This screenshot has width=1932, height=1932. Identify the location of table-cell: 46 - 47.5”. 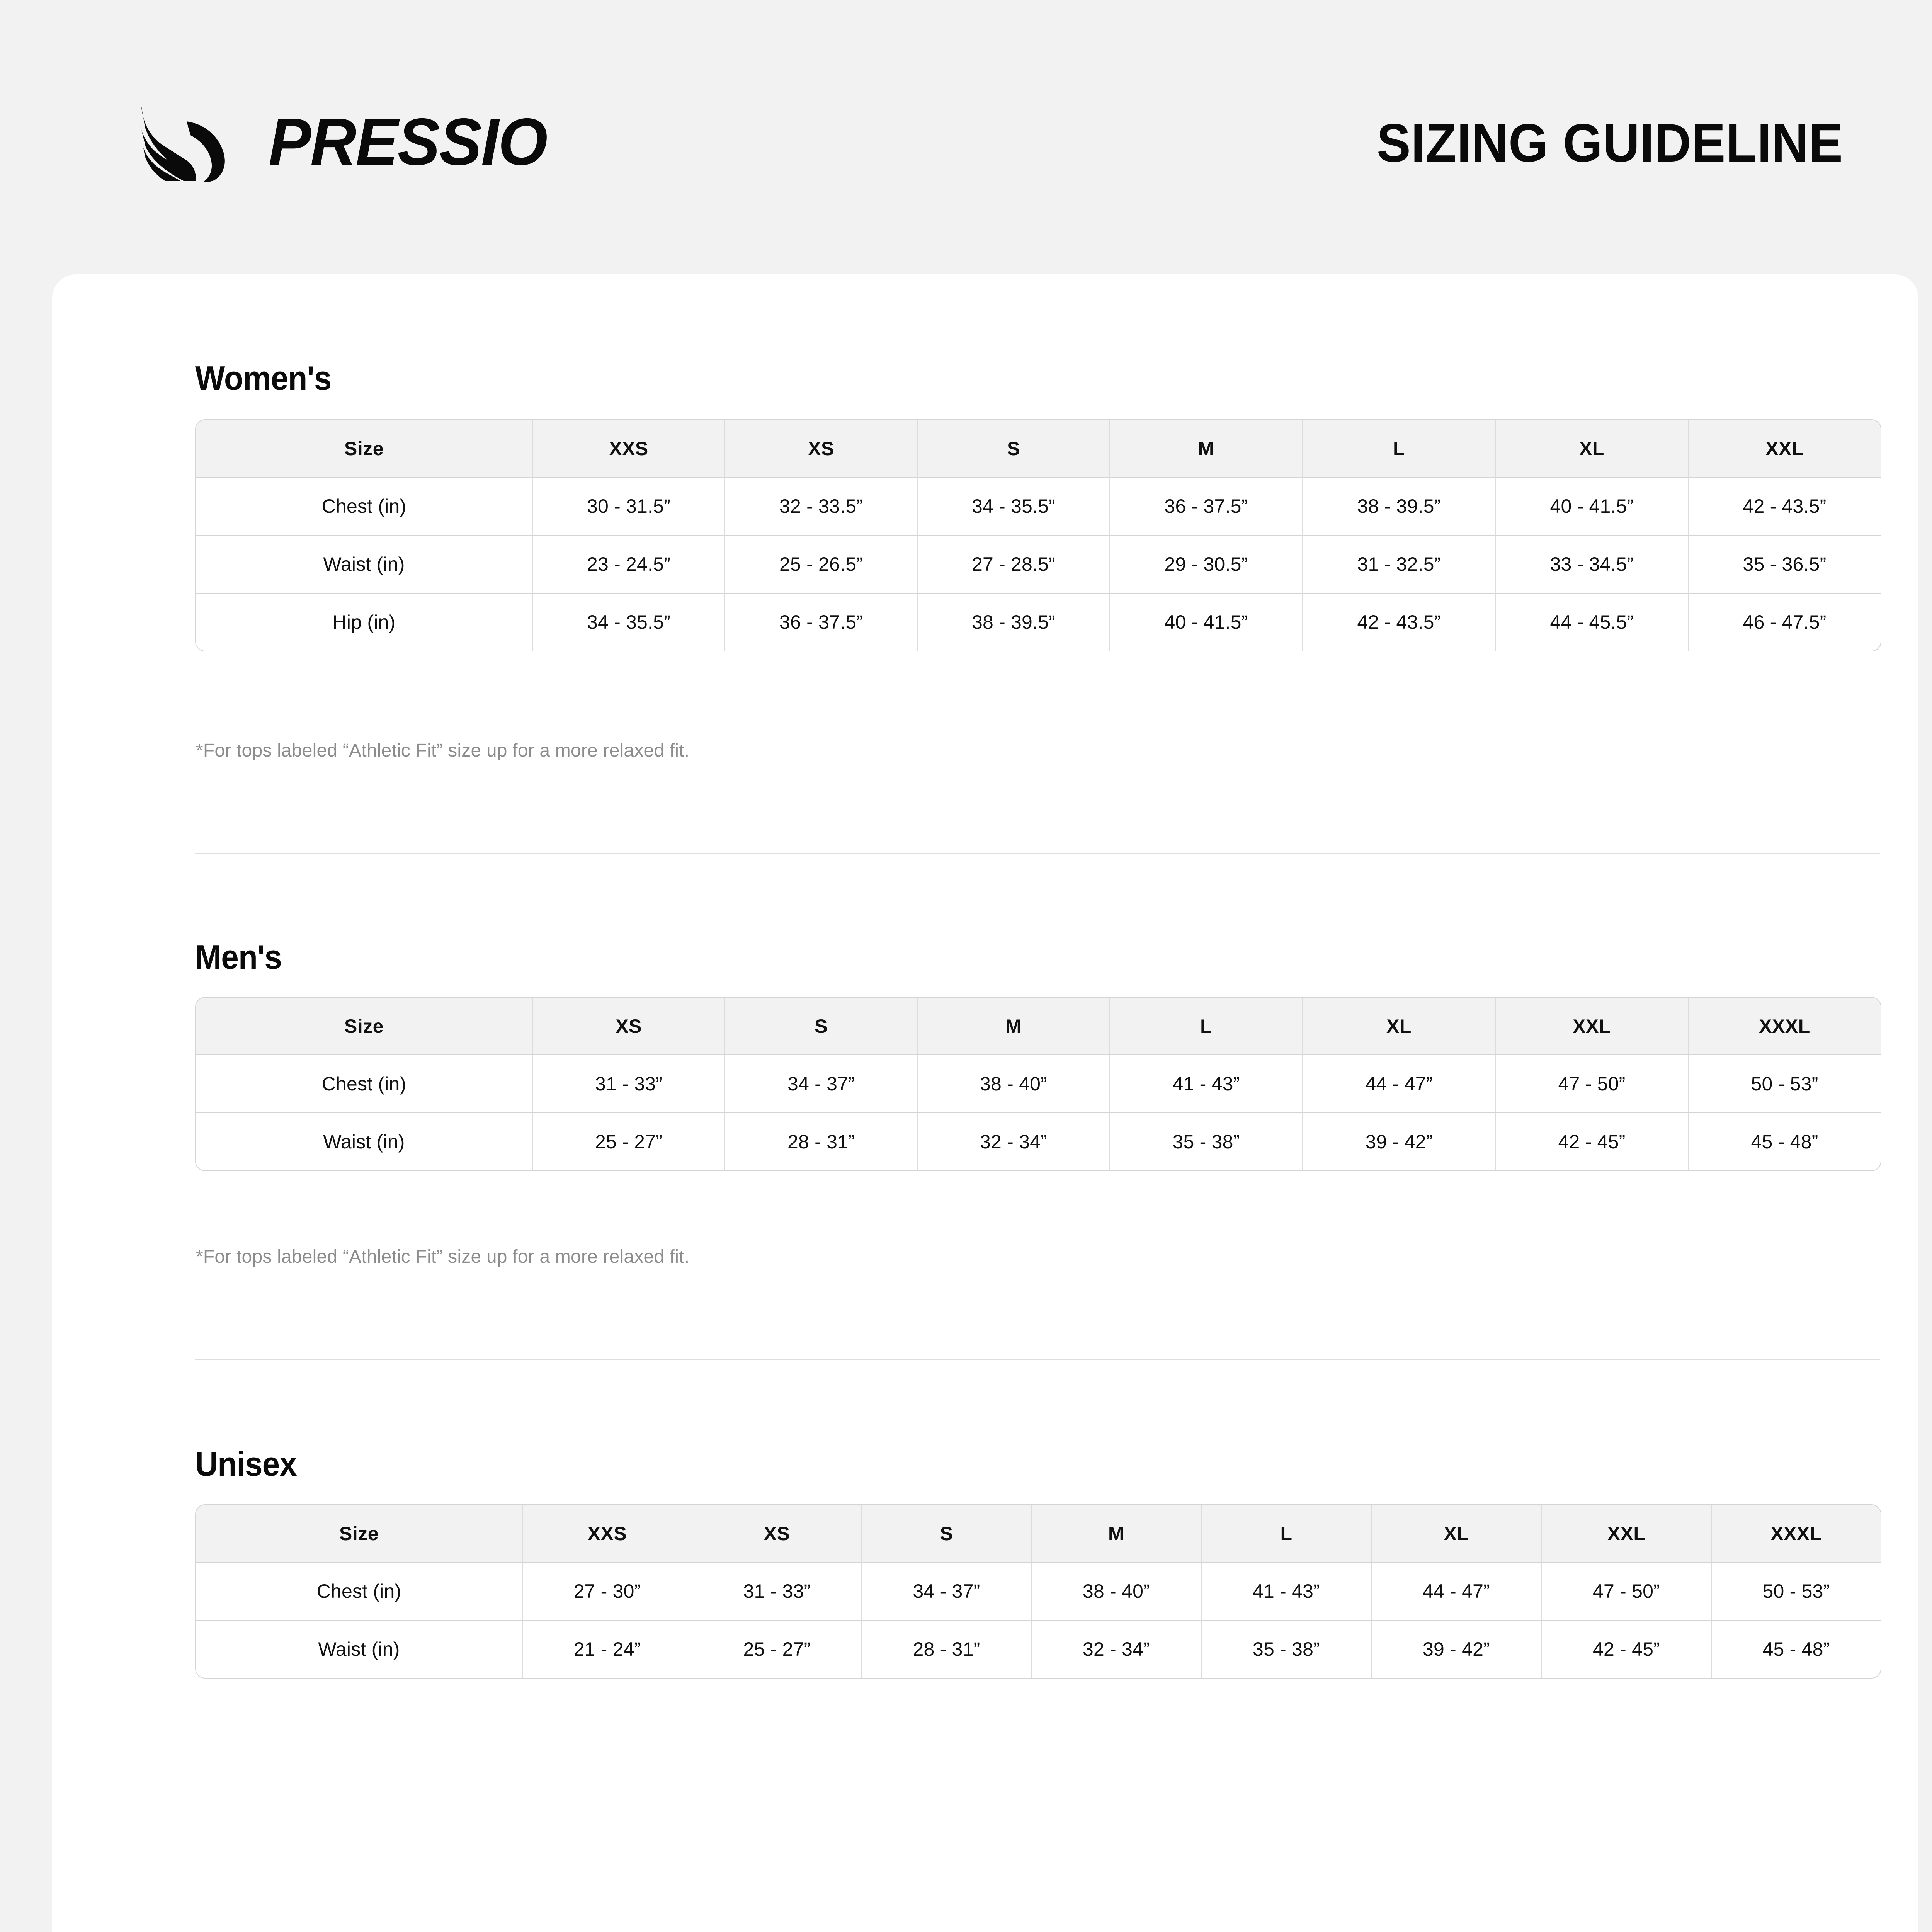
(1785, 622).